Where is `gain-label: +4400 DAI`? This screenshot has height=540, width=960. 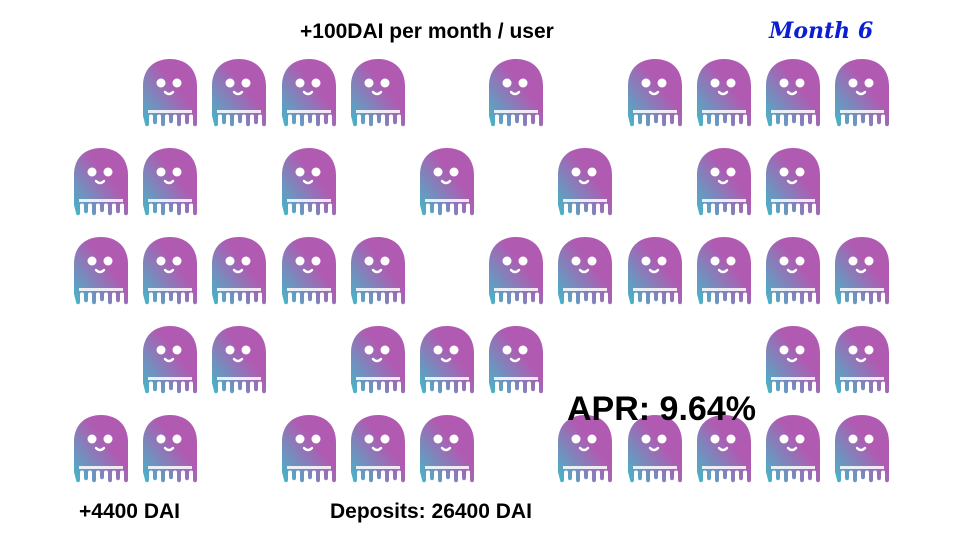
gain-label: +4400 DAI is located at coordinates (129, 512).